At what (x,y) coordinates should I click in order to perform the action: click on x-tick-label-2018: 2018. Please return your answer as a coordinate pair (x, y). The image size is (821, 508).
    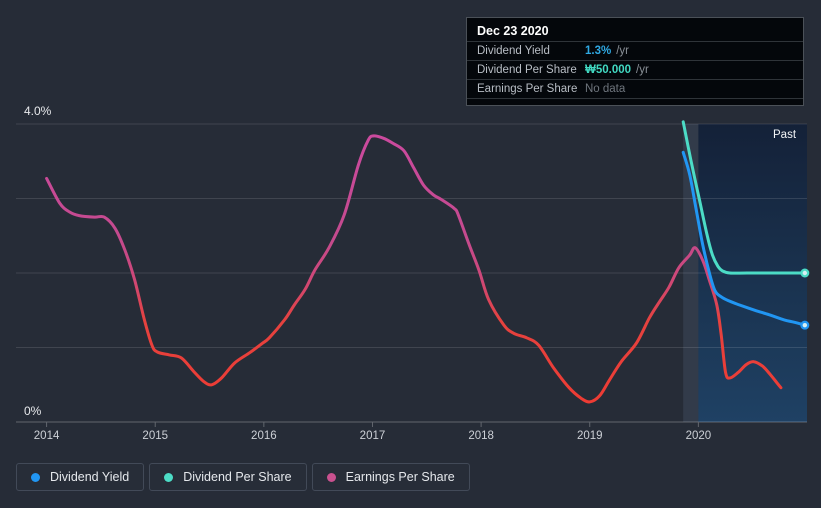
    Looking at the image, I should click on (481, 436).